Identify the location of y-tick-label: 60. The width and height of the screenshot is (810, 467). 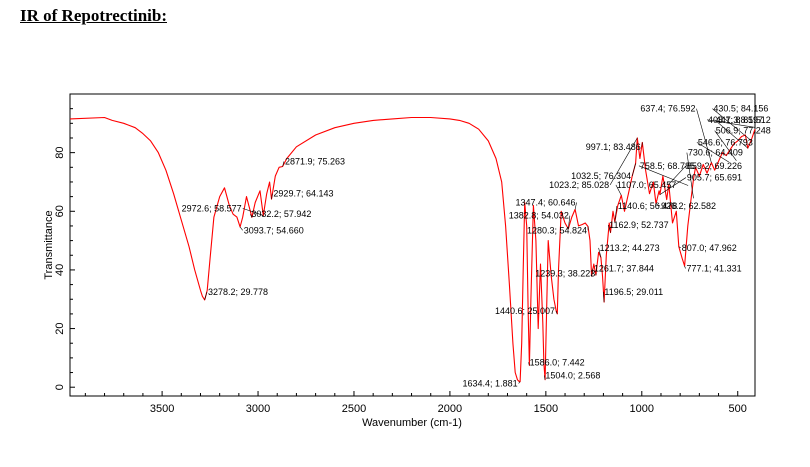
(60, 211).